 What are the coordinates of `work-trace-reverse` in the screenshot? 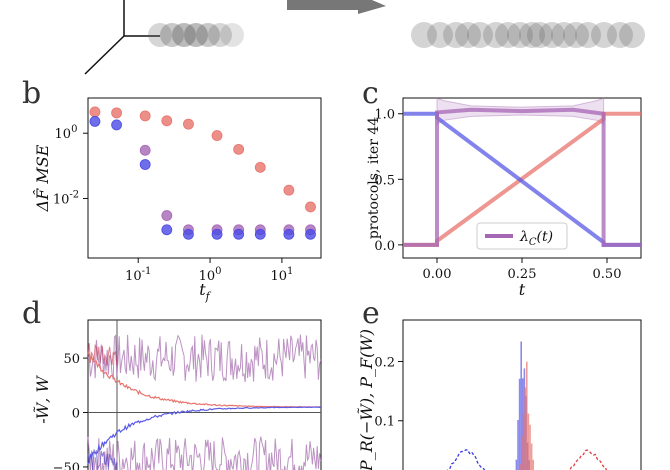 It's located at (204, 435).